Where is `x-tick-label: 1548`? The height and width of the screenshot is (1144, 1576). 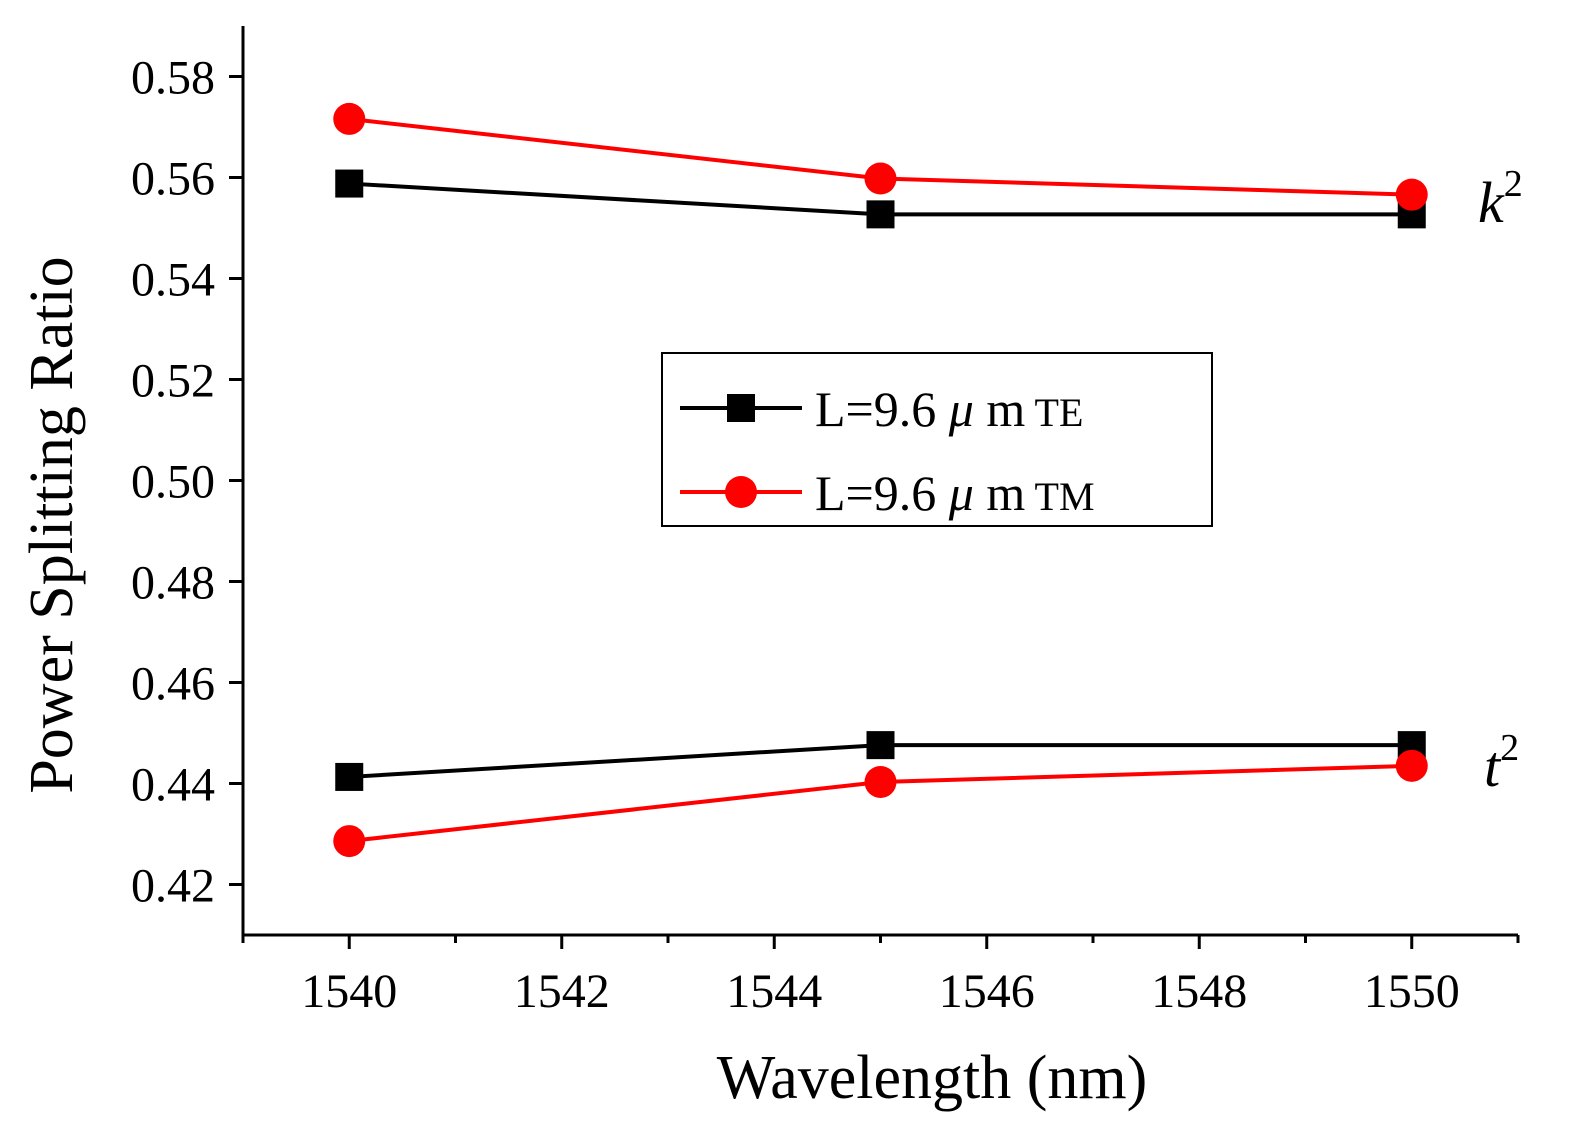
x-tick-label: 1548 is located at coordinates (1199, 991).